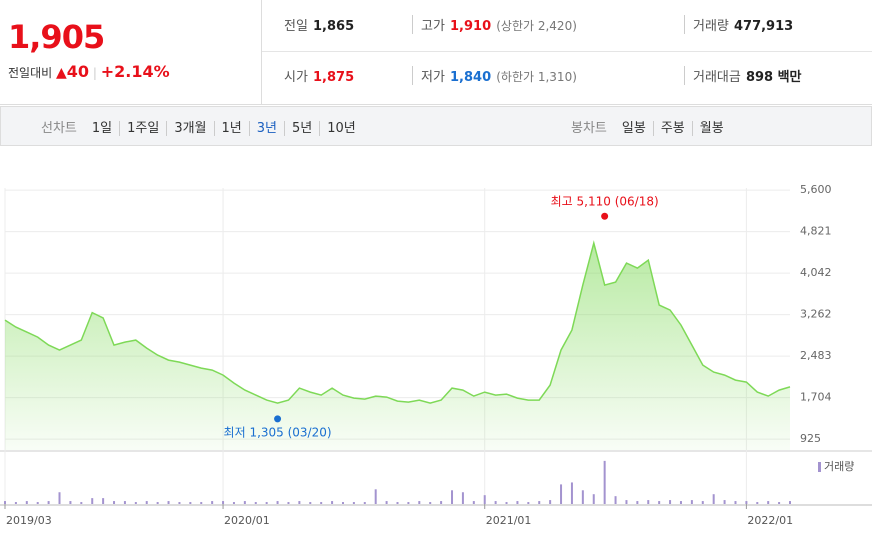  What do you see at coordinates (536, 26) in the screenshot?
I see `stat-note: (상한가 2,420)` at bounding box center [536, 26].